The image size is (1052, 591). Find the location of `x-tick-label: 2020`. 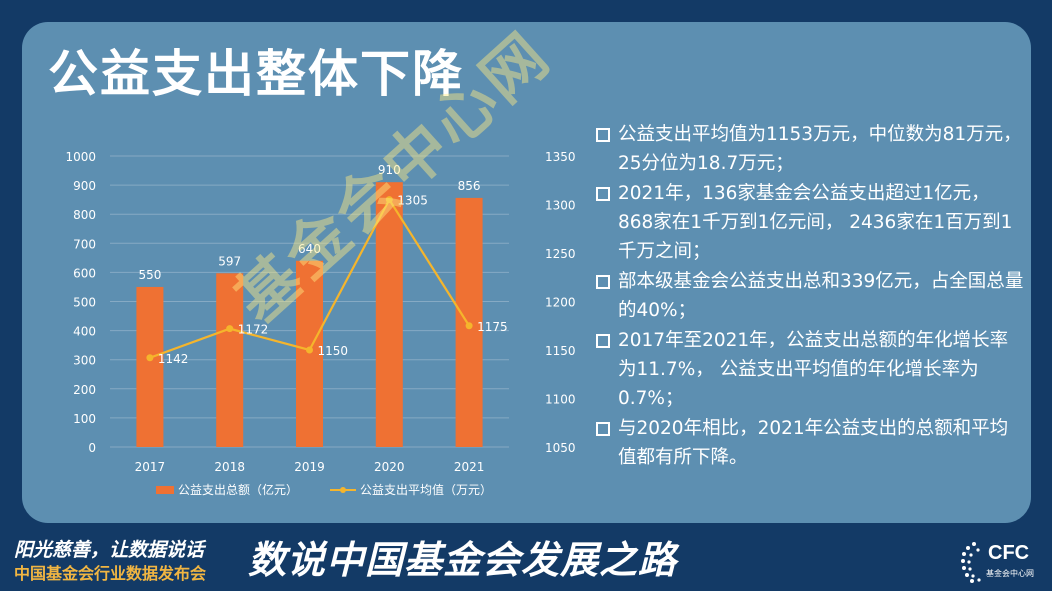

x-tick-label: 2020 is located at coordinates (389, 467).